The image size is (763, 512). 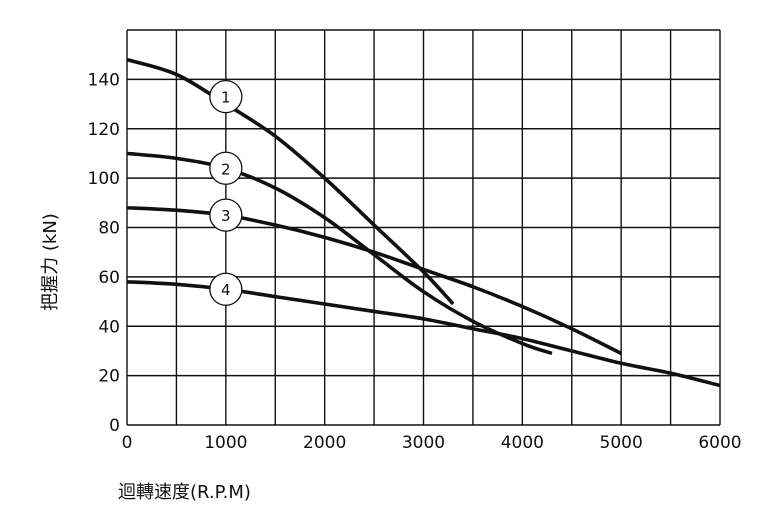 What do you see at coordinates (109, 327) in the screenshot?
I see `y-tick-label: 40` at bounding box center [109, 327].